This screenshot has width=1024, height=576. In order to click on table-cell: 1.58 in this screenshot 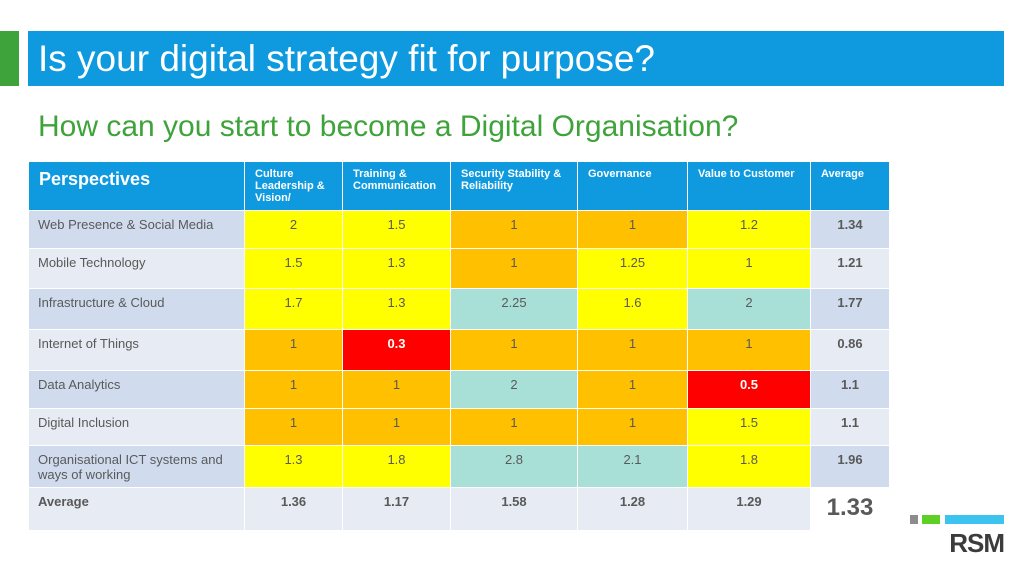, I will do `click(514, 509)`.